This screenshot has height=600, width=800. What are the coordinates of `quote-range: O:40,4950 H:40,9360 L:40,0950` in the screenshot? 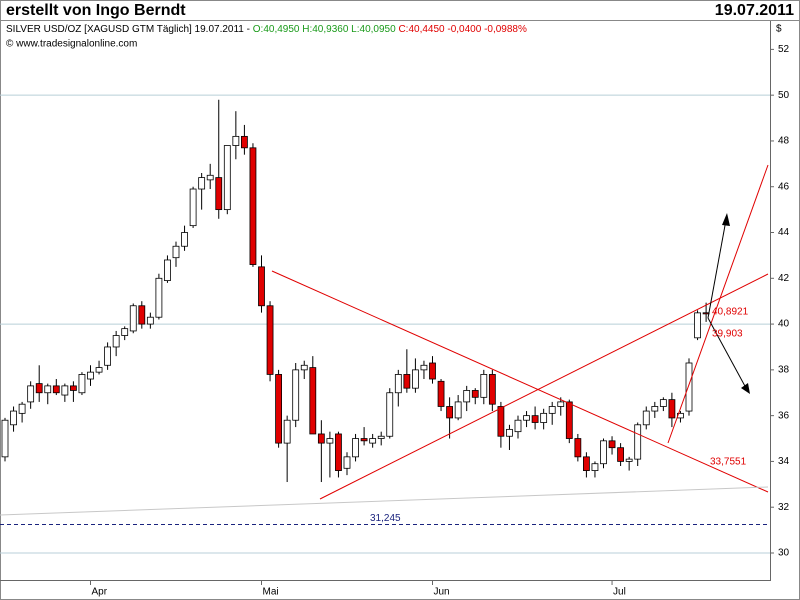 It's located at (324, 29).